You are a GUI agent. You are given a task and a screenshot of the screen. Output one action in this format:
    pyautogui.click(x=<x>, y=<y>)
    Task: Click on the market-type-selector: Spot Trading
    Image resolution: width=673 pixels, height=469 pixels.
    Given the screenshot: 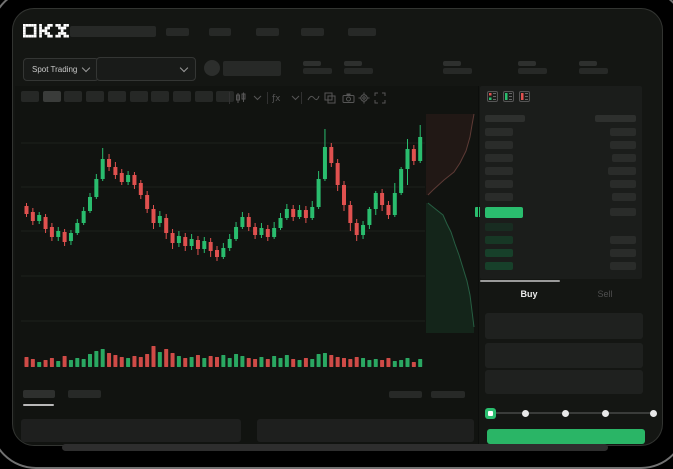 What is the action you would take?
    pyautogui.click(x=61, y=69)
    